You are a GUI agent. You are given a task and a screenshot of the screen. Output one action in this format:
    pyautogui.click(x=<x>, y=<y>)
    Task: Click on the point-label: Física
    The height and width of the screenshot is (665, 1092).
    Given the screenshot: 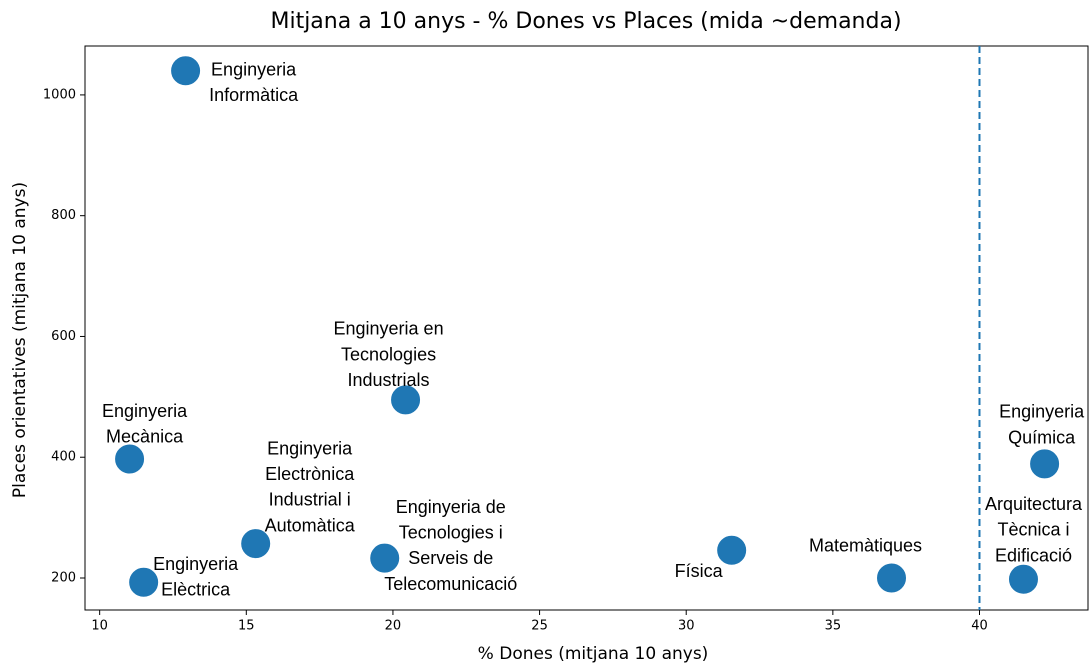 What is the action you would take?
    pyautogui.click(x=699, y=571)
    